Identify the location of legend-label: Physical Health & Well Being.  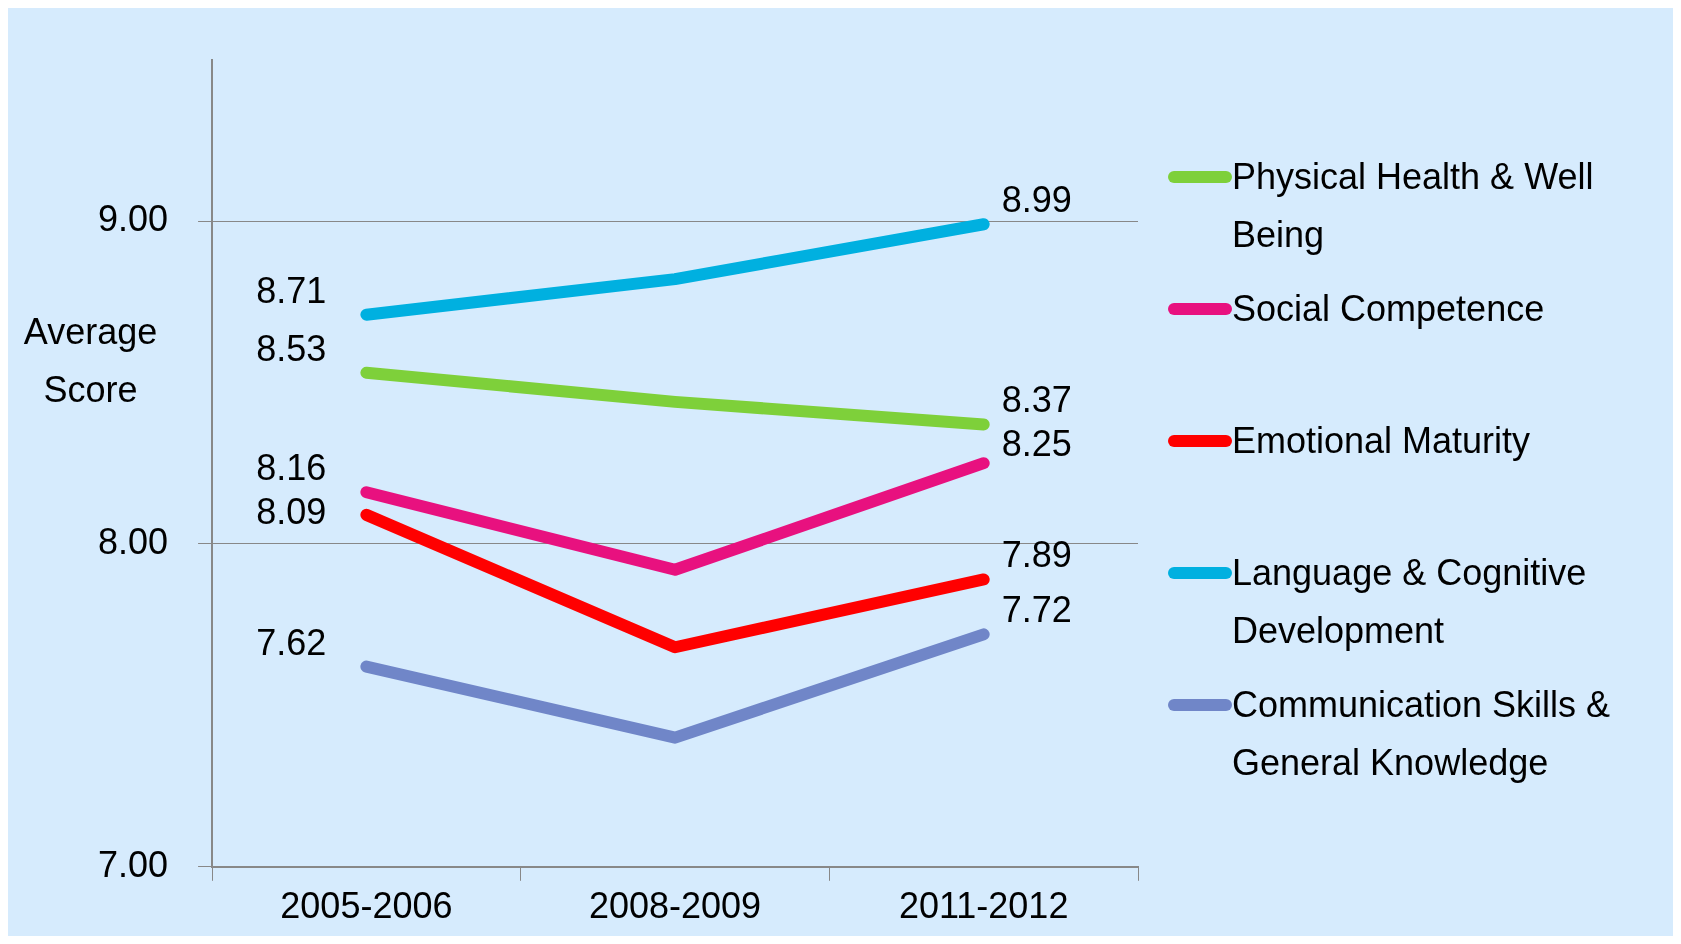
(1413, 206).